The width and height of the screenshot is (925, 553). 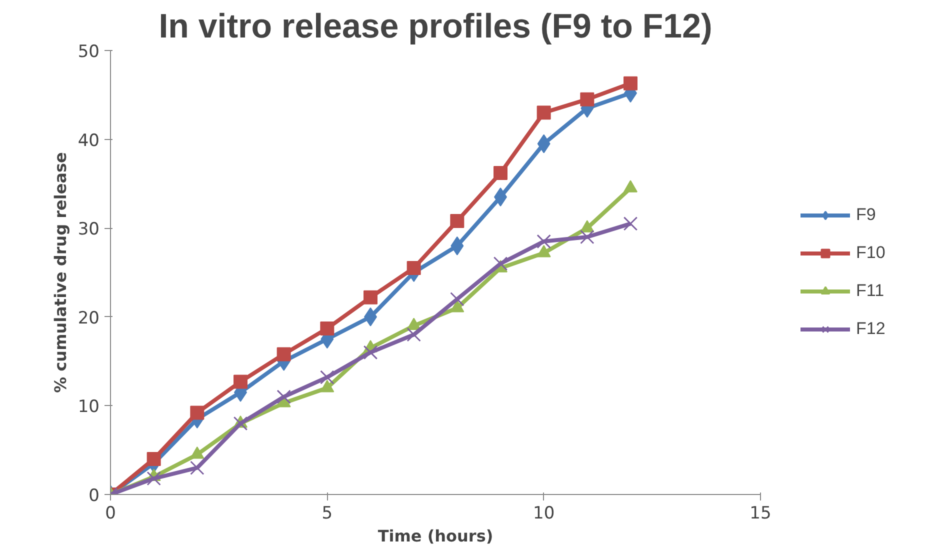 What do you see at coordinates (110, 514) in the screenshot?
I see `x-tick-label: 0` at bounding box center [110, 514].